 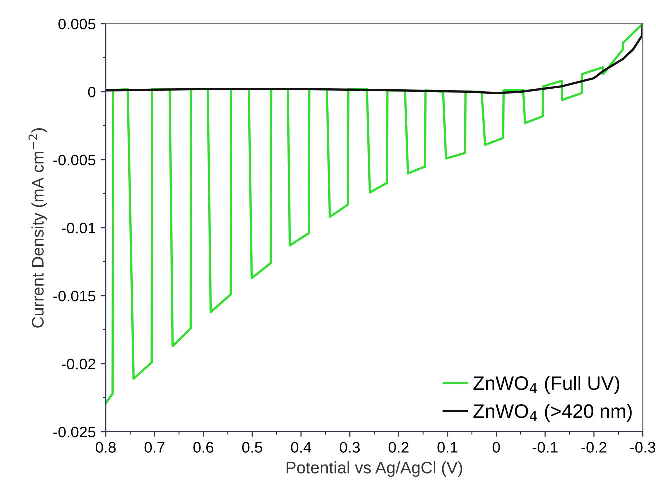 I want to click on y-tick-label: 0.005, so click(x=77, y=24).